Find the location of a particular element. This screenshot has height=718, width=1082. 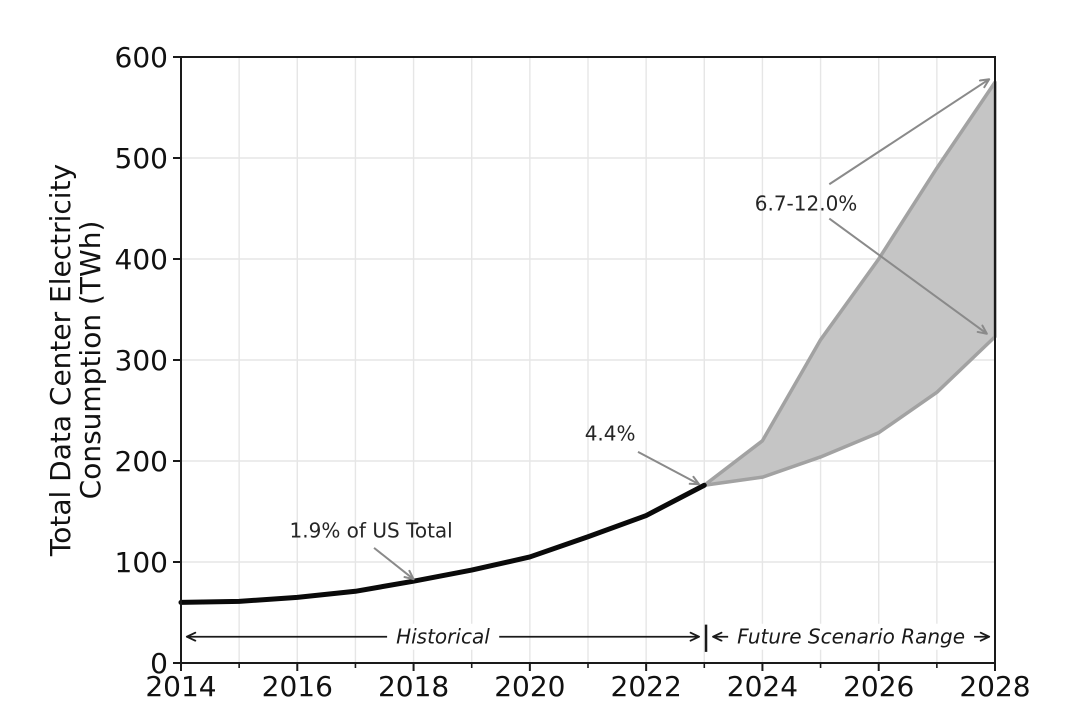

annotation: 1.9% of US Total is located at coordinates (371, 550).